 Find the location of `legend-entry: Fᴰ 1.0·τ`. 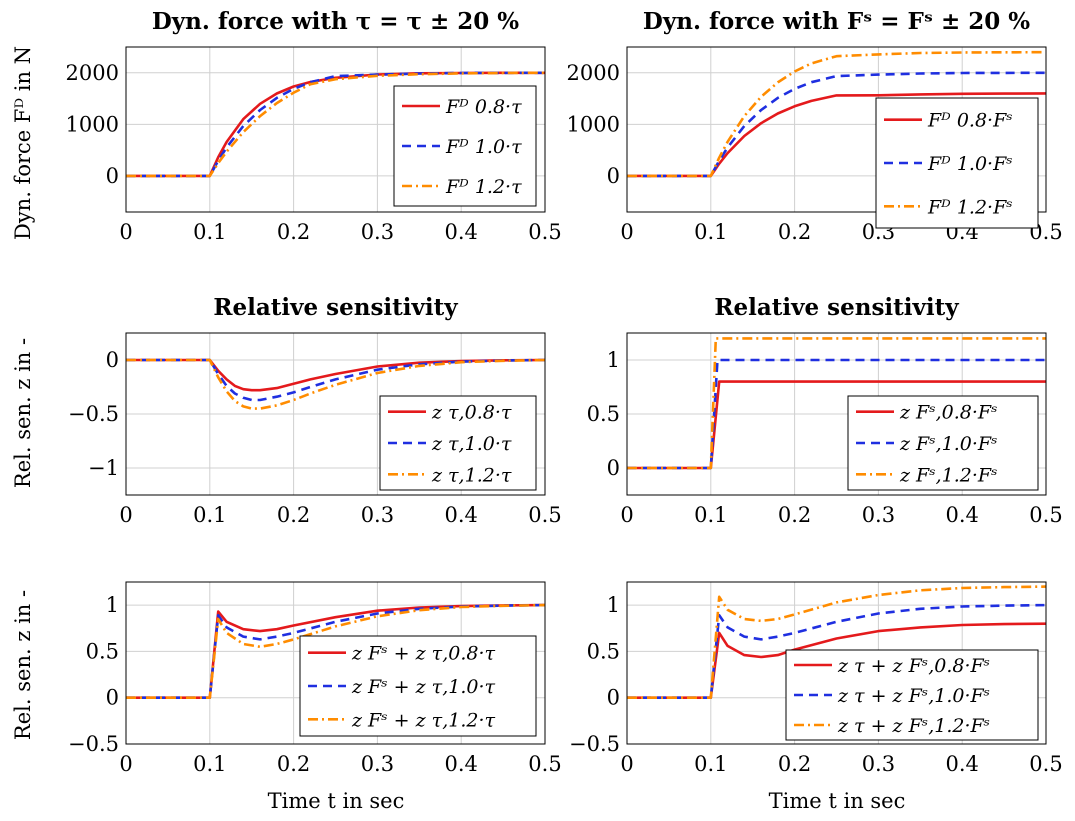

legend-entry: Fᴰ 1.0·τ is located at coordinates (483, 147).